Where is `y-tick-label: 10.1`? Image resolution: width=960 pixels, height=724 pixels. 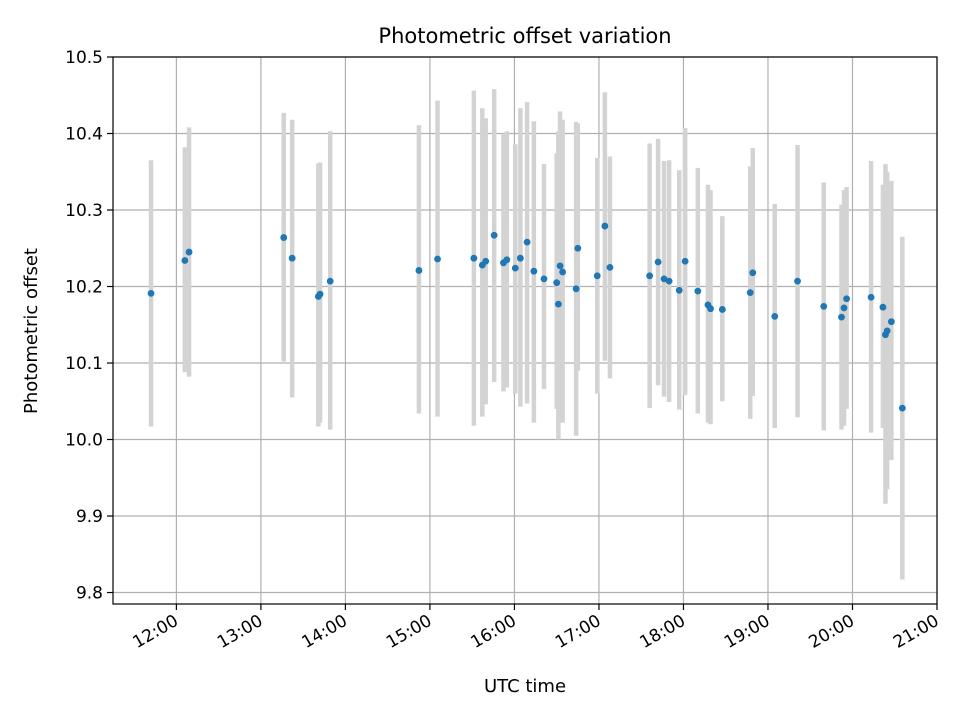 y-tick-label: 10.1 is located at coordinates (84, 364).